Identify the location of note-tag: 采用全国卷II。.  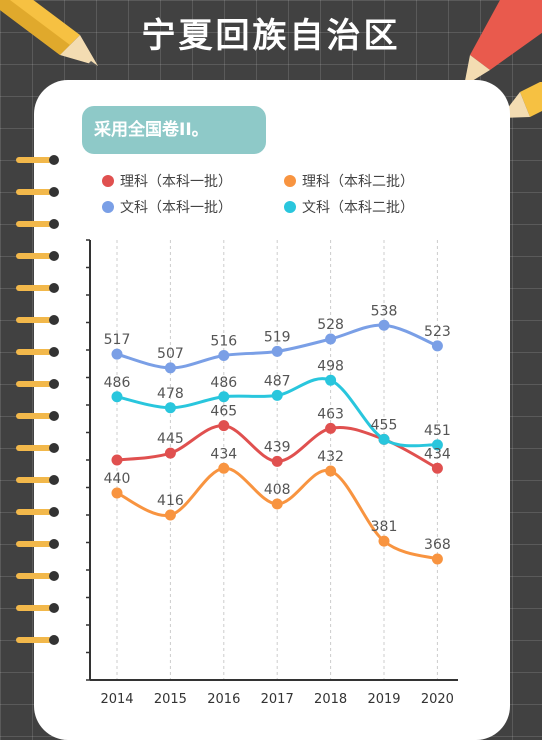
(174, 130).